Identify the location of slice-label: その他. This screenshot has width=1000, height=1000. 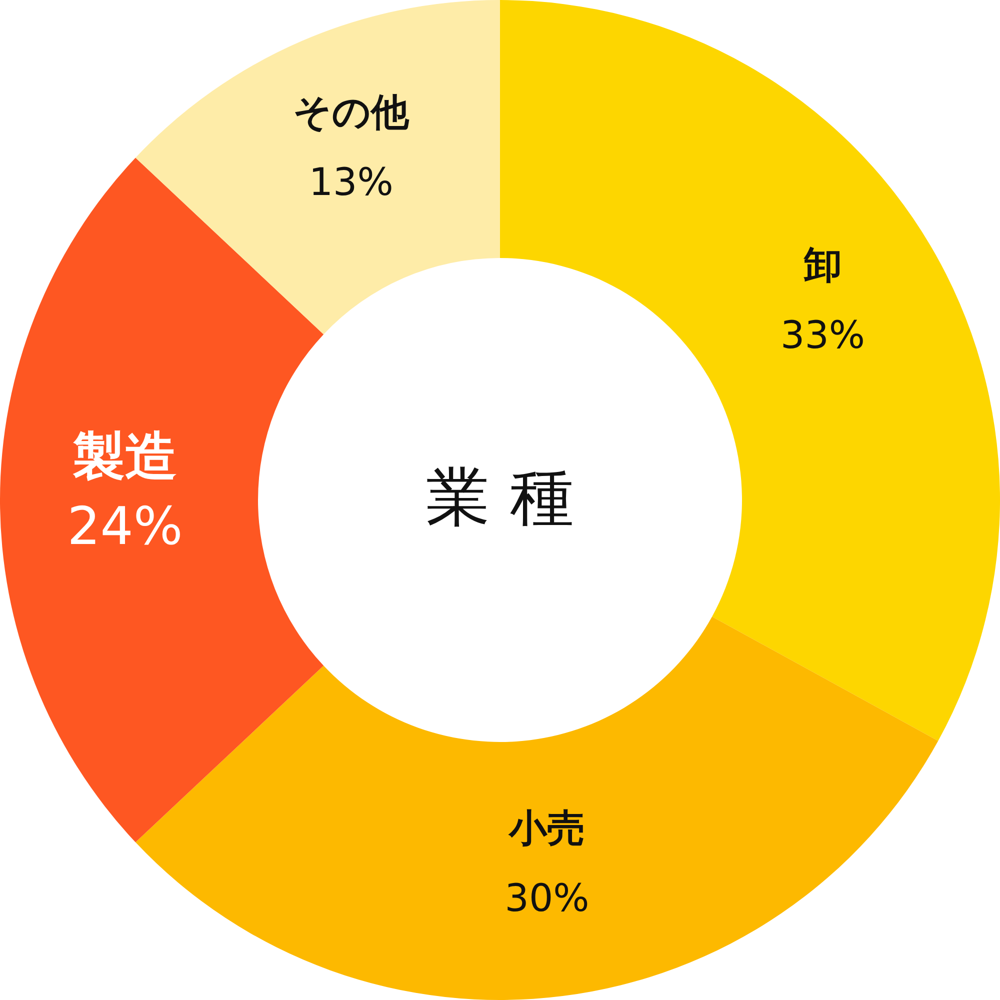
(351, 112).